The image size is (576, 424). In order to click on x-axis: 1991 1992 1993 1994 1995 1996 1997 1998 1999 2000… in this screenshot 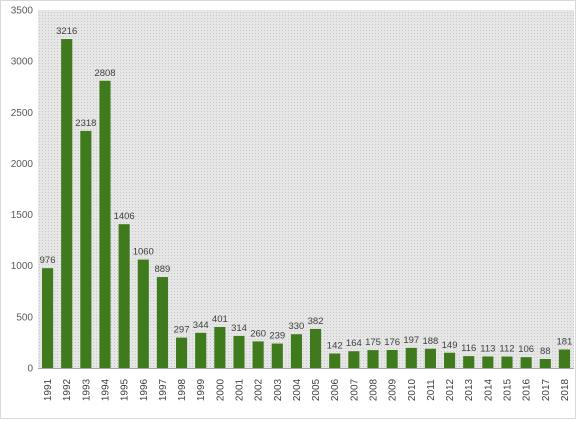, I will do `click(306, 384)`.